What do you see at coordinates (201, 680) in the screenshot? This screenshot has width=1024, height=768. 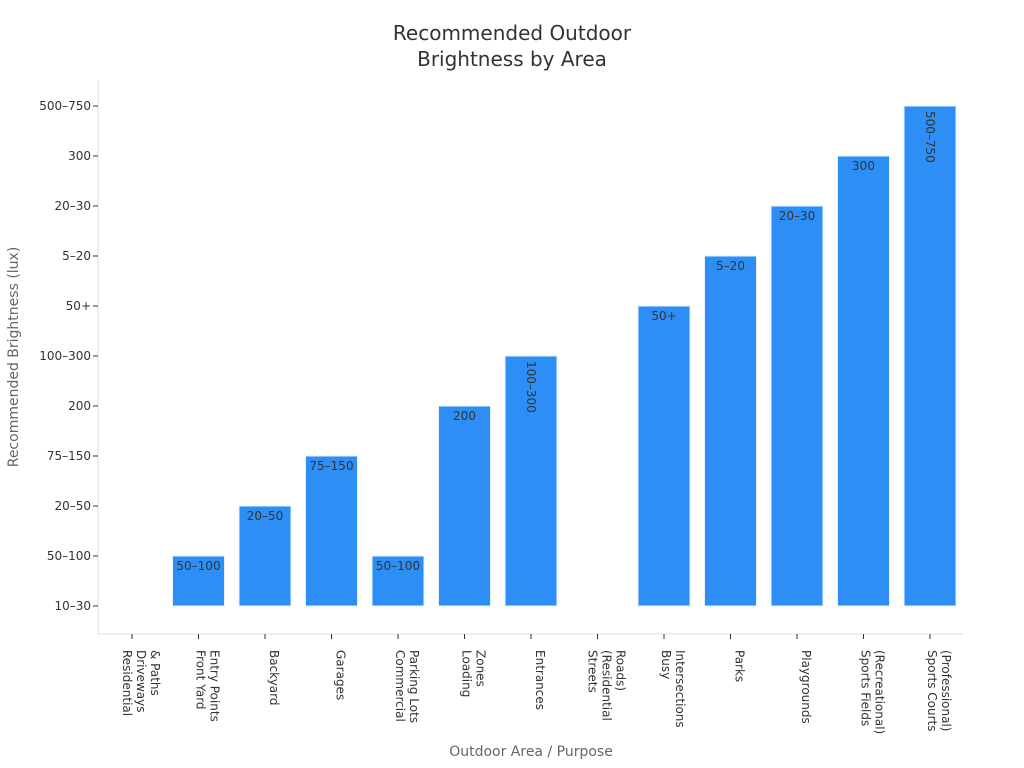 I see `x-tick-label: Front Yard` at bounding box center [201, 680].